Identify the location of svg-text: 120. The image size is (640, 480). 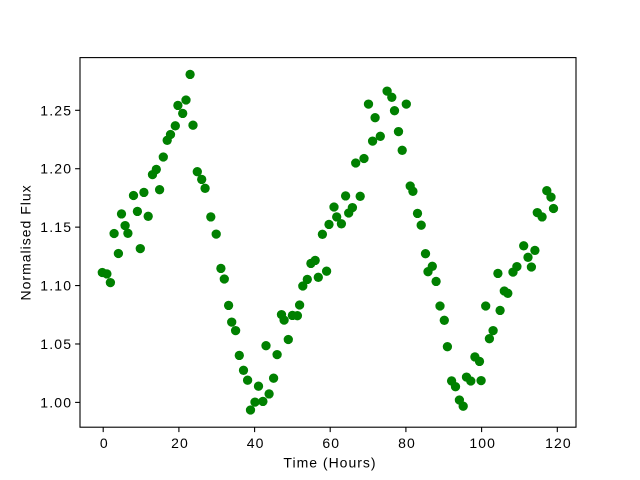
(558, 443).